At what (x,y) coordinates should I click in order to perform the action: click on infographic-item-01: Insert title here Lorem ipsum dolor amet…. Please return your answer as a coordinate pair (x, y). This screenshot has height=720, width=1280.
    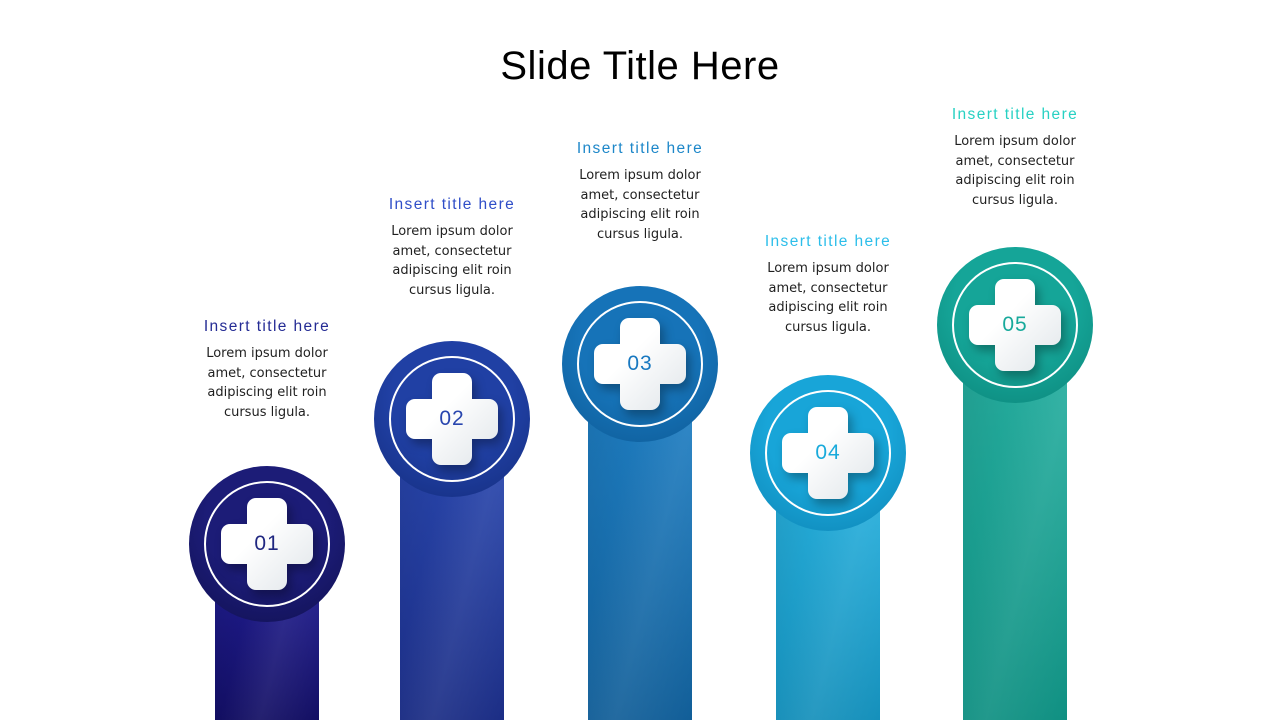
    Looking at the image, I should click on (267, 360).